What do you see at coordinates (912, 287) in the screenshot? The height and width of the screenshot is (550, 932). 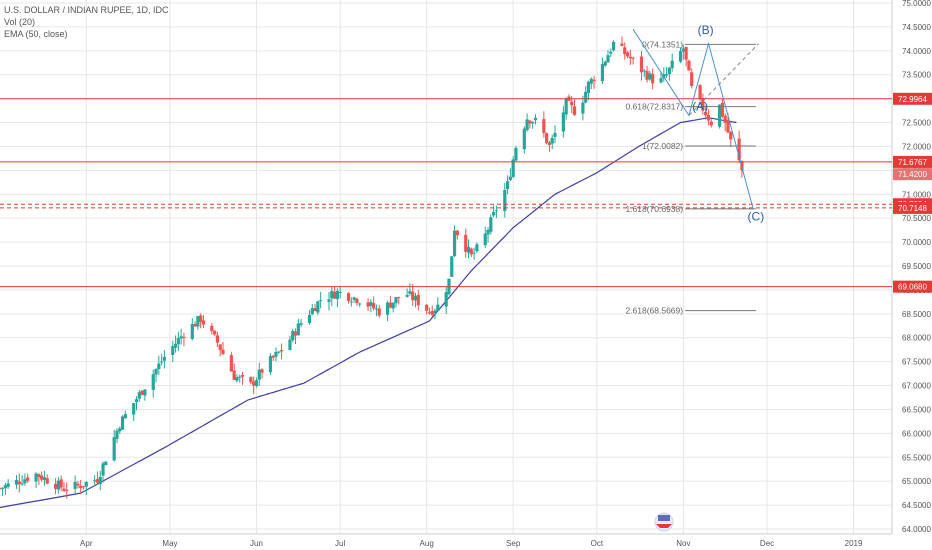 I see `level-price-tag-label: 69.0680` at bounding box center [912, 287].